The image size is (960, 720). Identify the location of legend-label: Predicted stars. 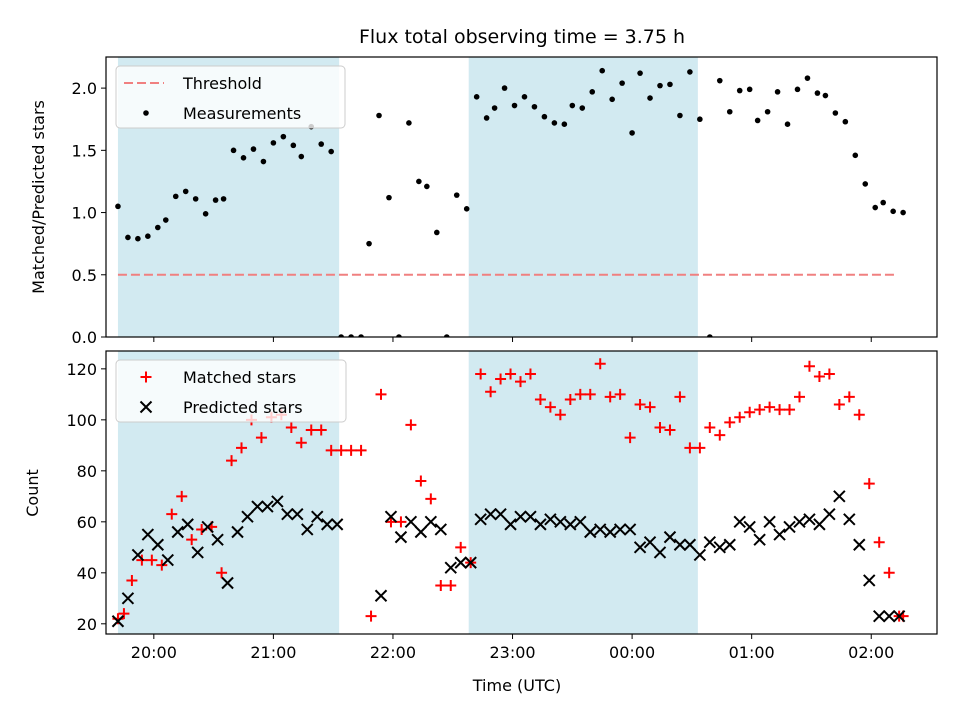
(243, 407).